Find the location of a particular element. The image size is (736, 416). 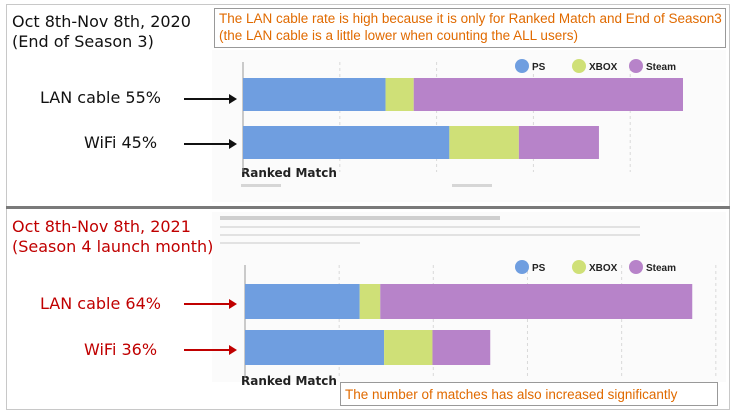

bottom-legend-swatch-steam is located at coordinates (636, 267).